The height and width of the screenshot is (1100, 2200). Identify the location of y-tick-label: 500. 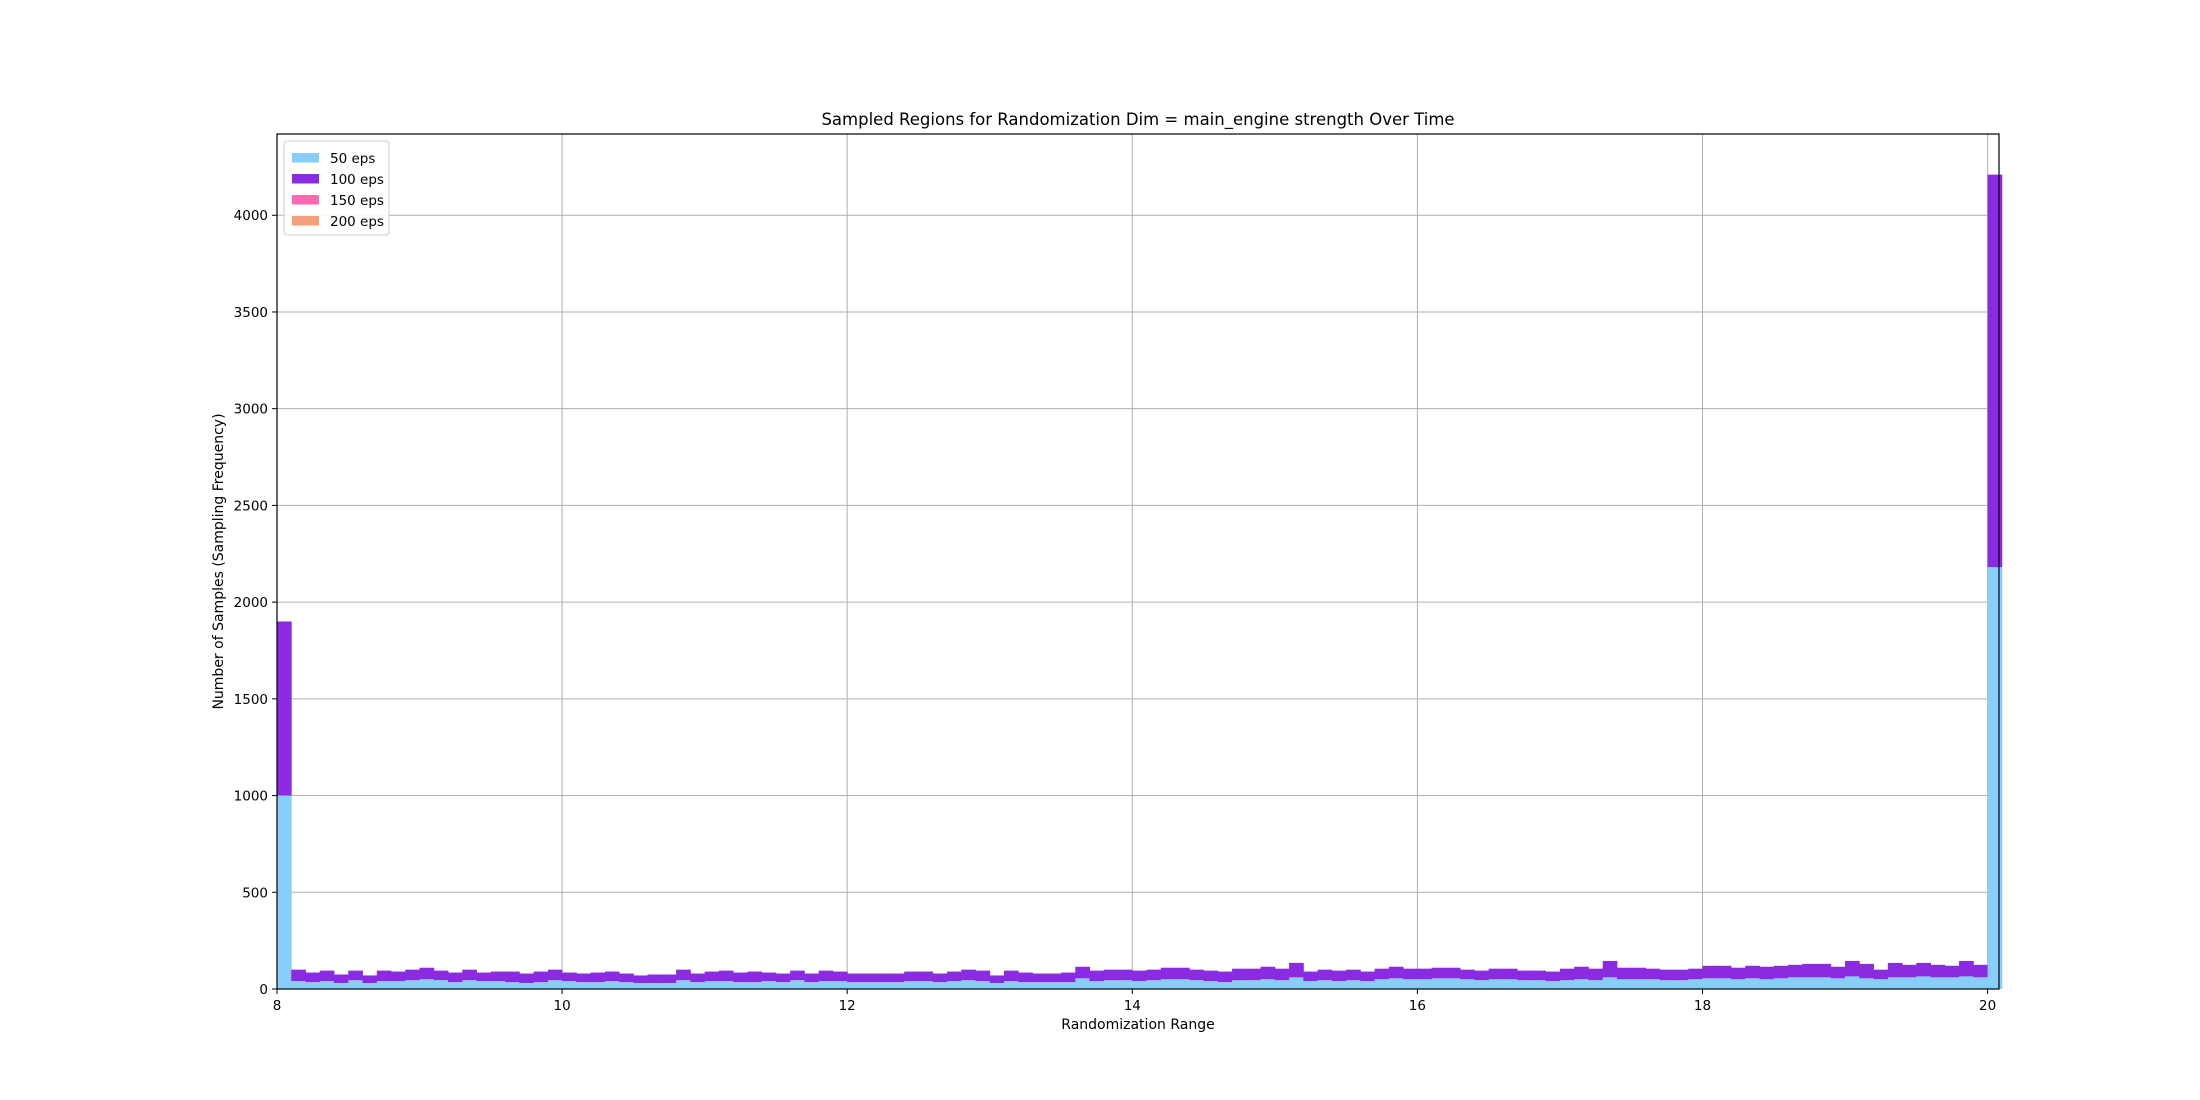
(255, 893).